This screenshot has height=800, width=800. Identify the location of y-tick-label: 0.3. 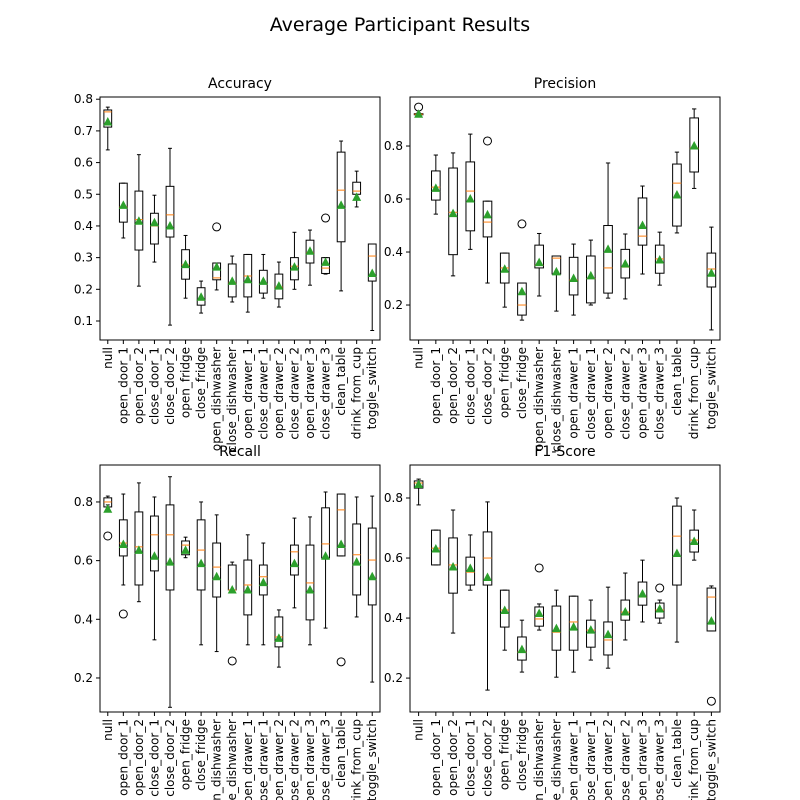
(83, 258).